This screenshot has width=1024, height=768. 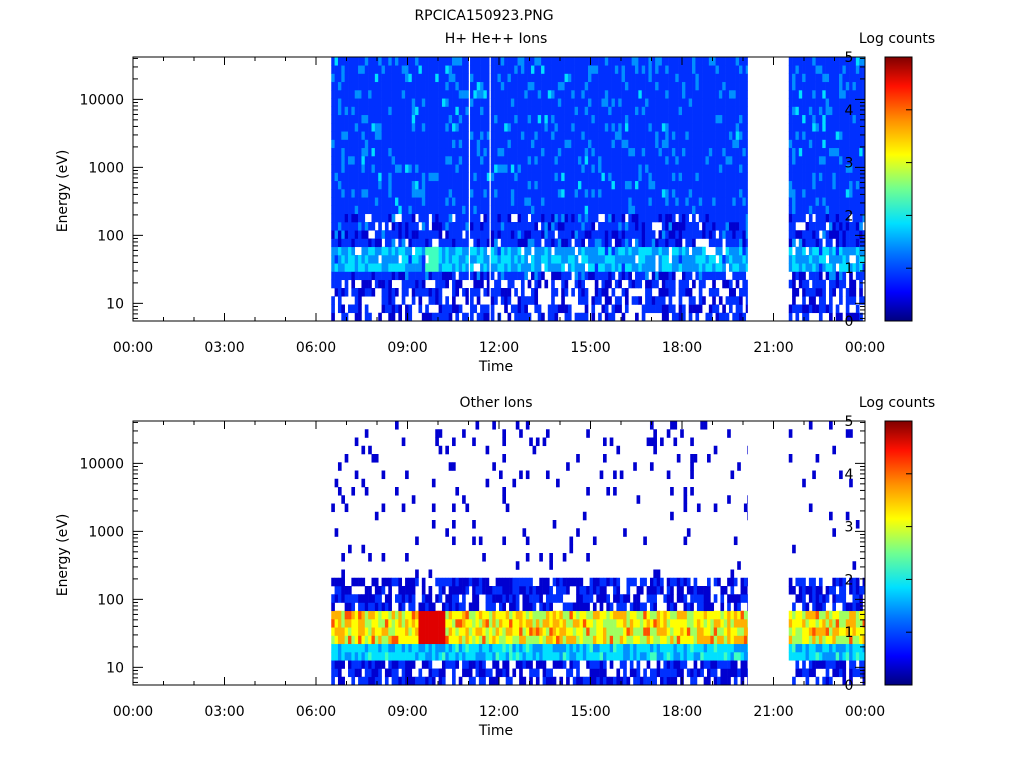 I want to click on panel-title: Other Ions, so click(x=495, y=403).